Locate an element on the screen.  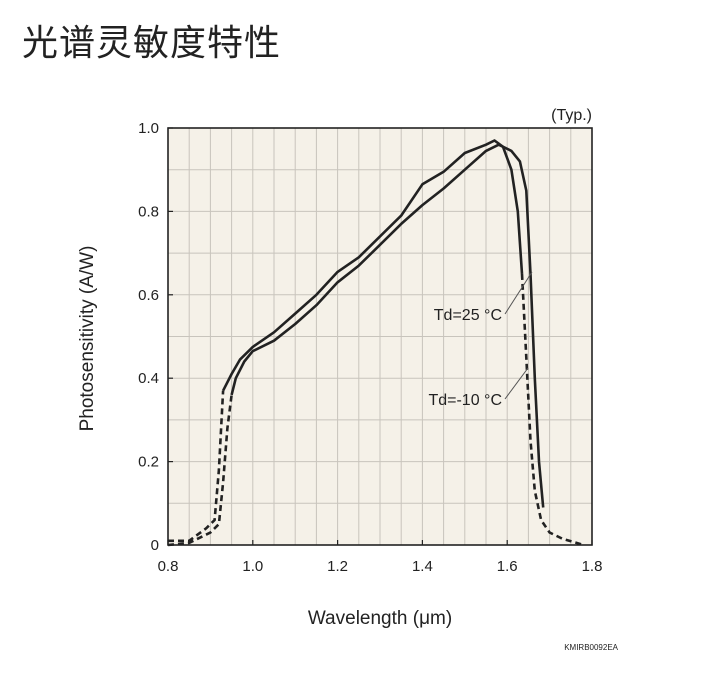
y-axis-label: Photosensitivity (A/W) is located at coordinates (87, 339).